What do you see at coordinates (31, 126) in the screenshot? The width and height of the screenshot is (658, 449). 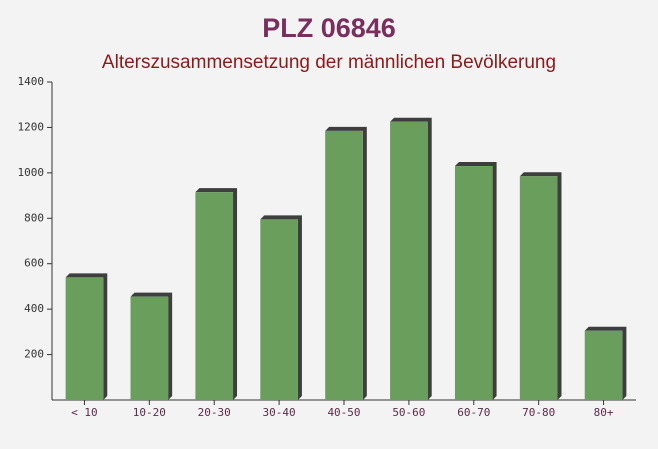 I see `y-tick-label: 1200` at bounding box center [31, 126].